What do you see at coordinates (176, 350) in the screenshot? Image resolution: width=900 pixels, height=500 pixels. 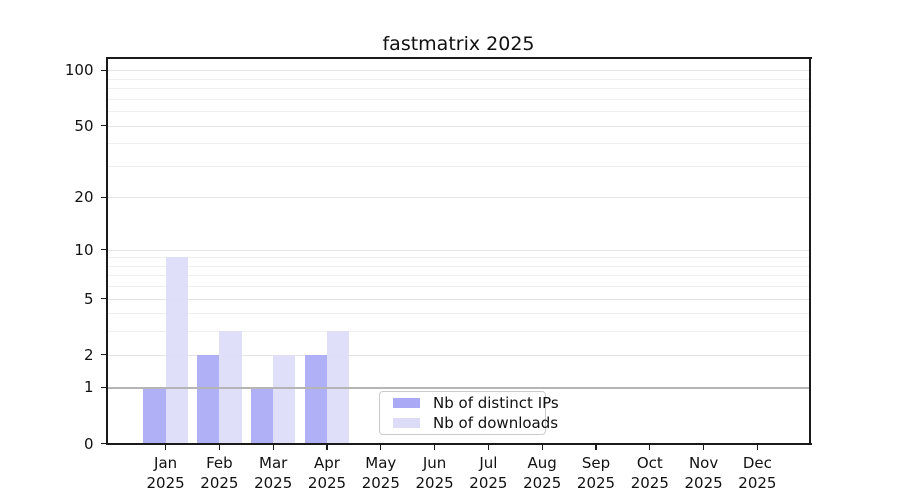 I see `bar-downloads-jan` at bounding box center [176, 350].